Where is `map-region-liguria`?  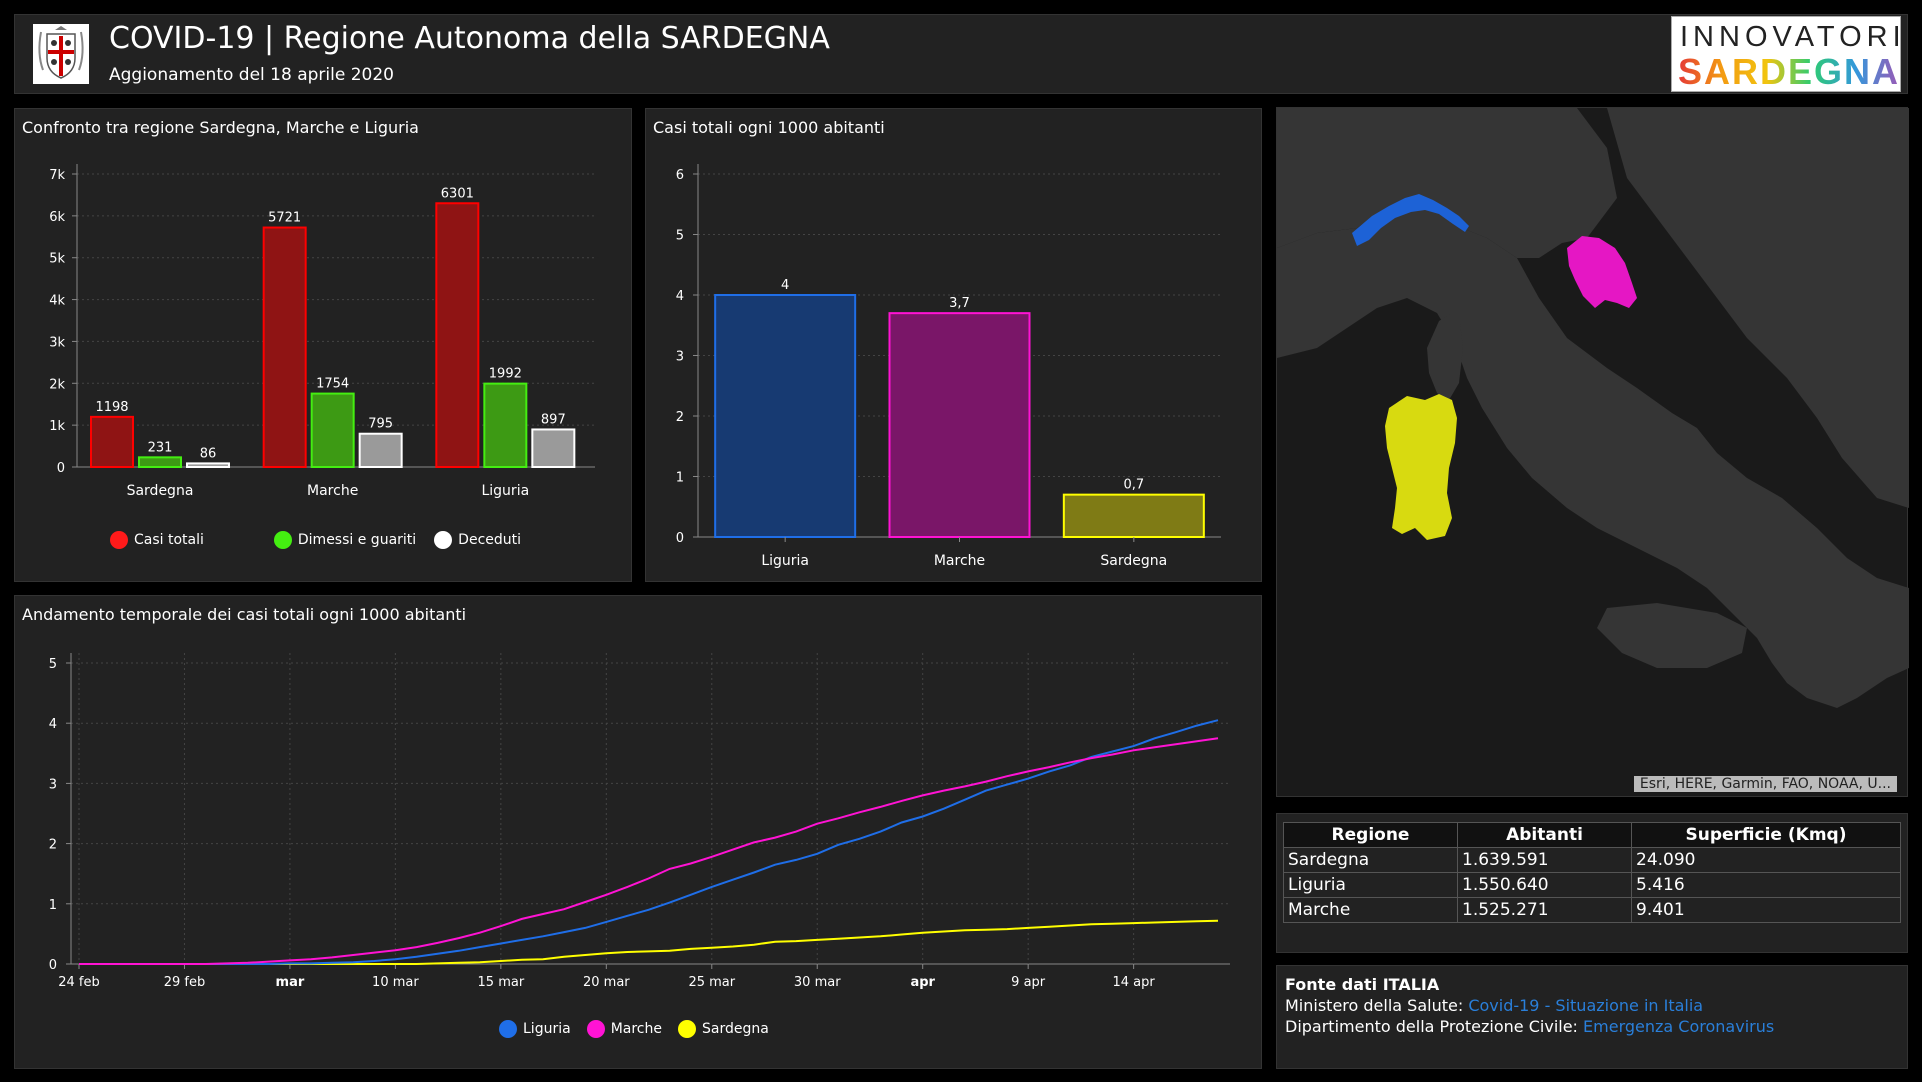 map-region-liguria is located at coordinates (1410, 220).